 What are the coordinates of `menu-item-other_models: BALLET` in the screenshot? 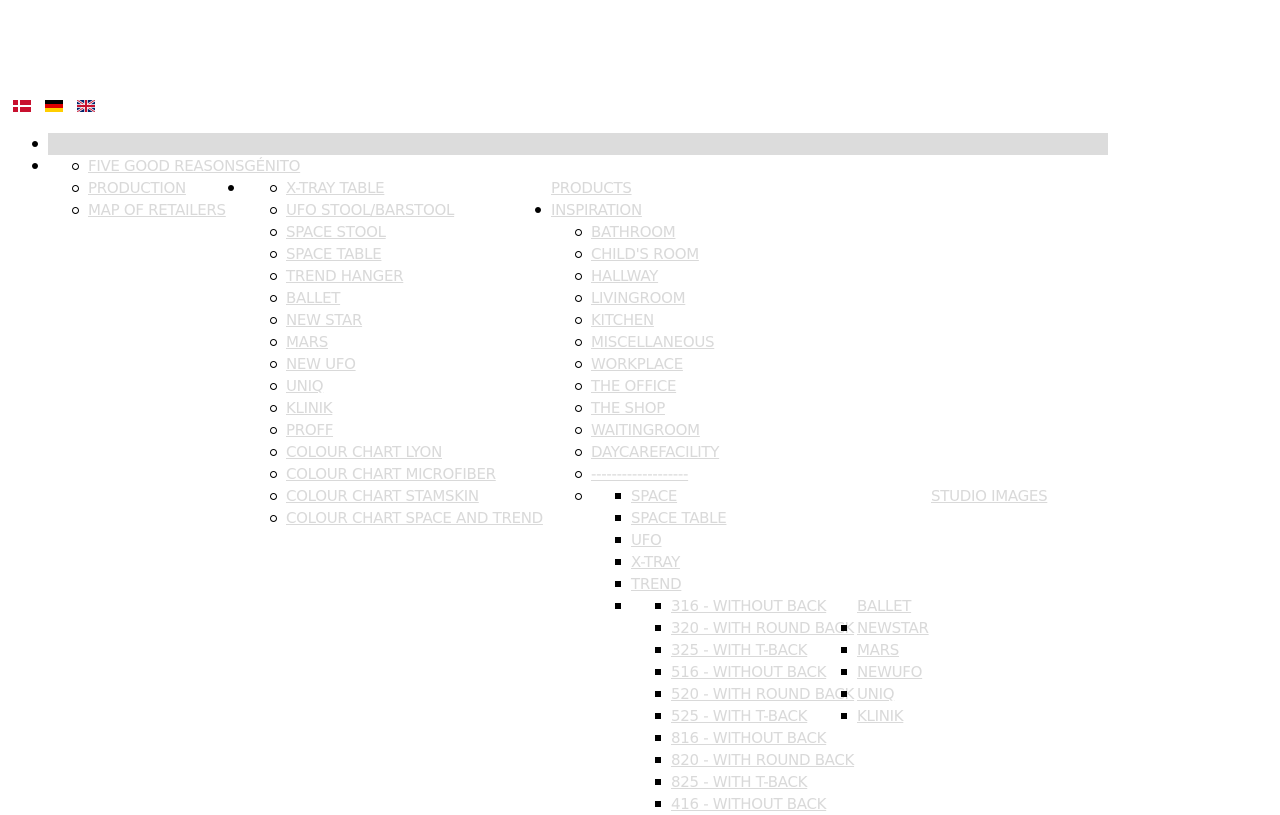 It's located at (884, 606).